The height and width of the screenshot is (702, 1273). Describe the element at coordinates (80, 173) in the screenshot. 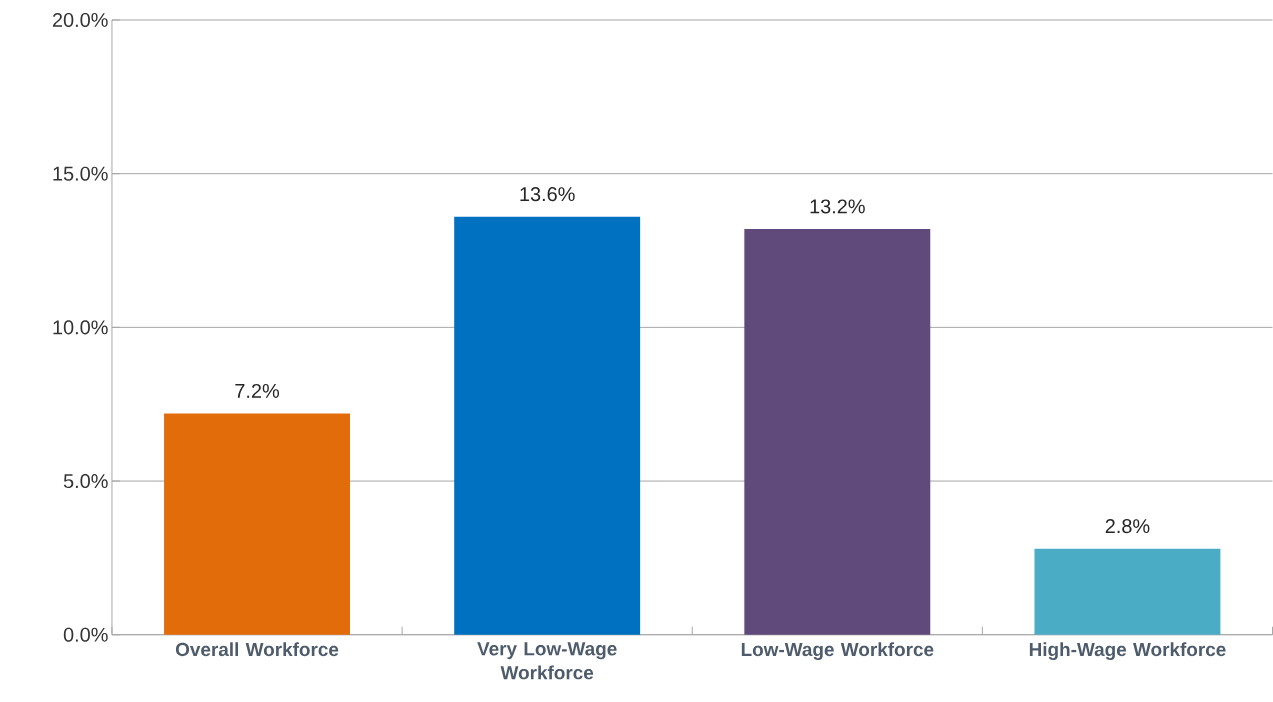

I see `y-tick-label: 15.0%` at that location.